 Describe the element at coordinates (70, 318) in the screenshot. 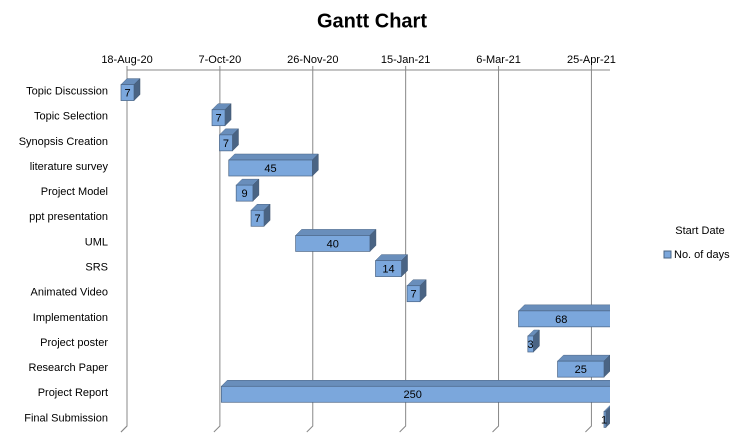

I see `y-tick-label: Implementation` at that location.